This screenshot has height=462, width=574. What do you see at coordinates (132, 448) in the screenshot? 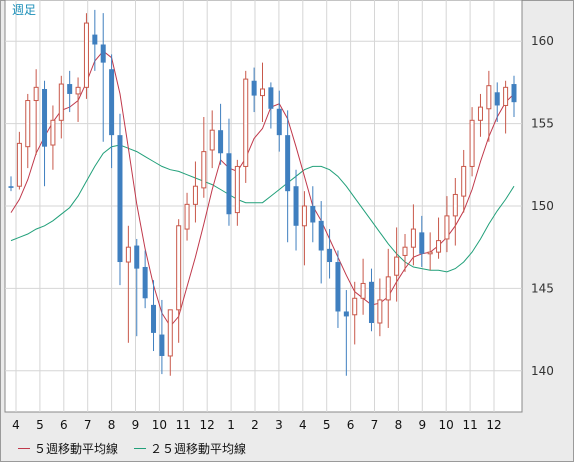
I see `legend: ５週移動平均線 ２５週移動平均線` at bounding box center [132, 448].